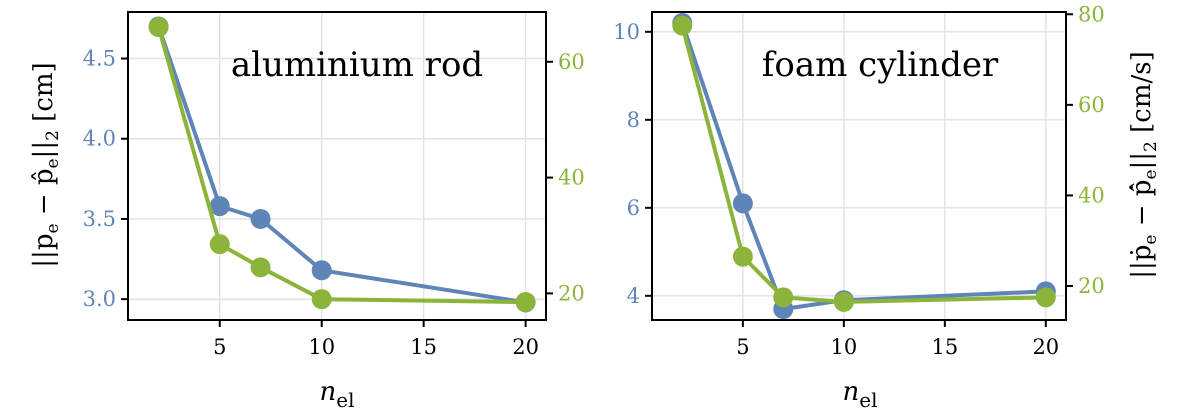  Describe the element at coordinates (1151, 146) in the screenshot. I see `right-y-label-norm: 2` at that location.